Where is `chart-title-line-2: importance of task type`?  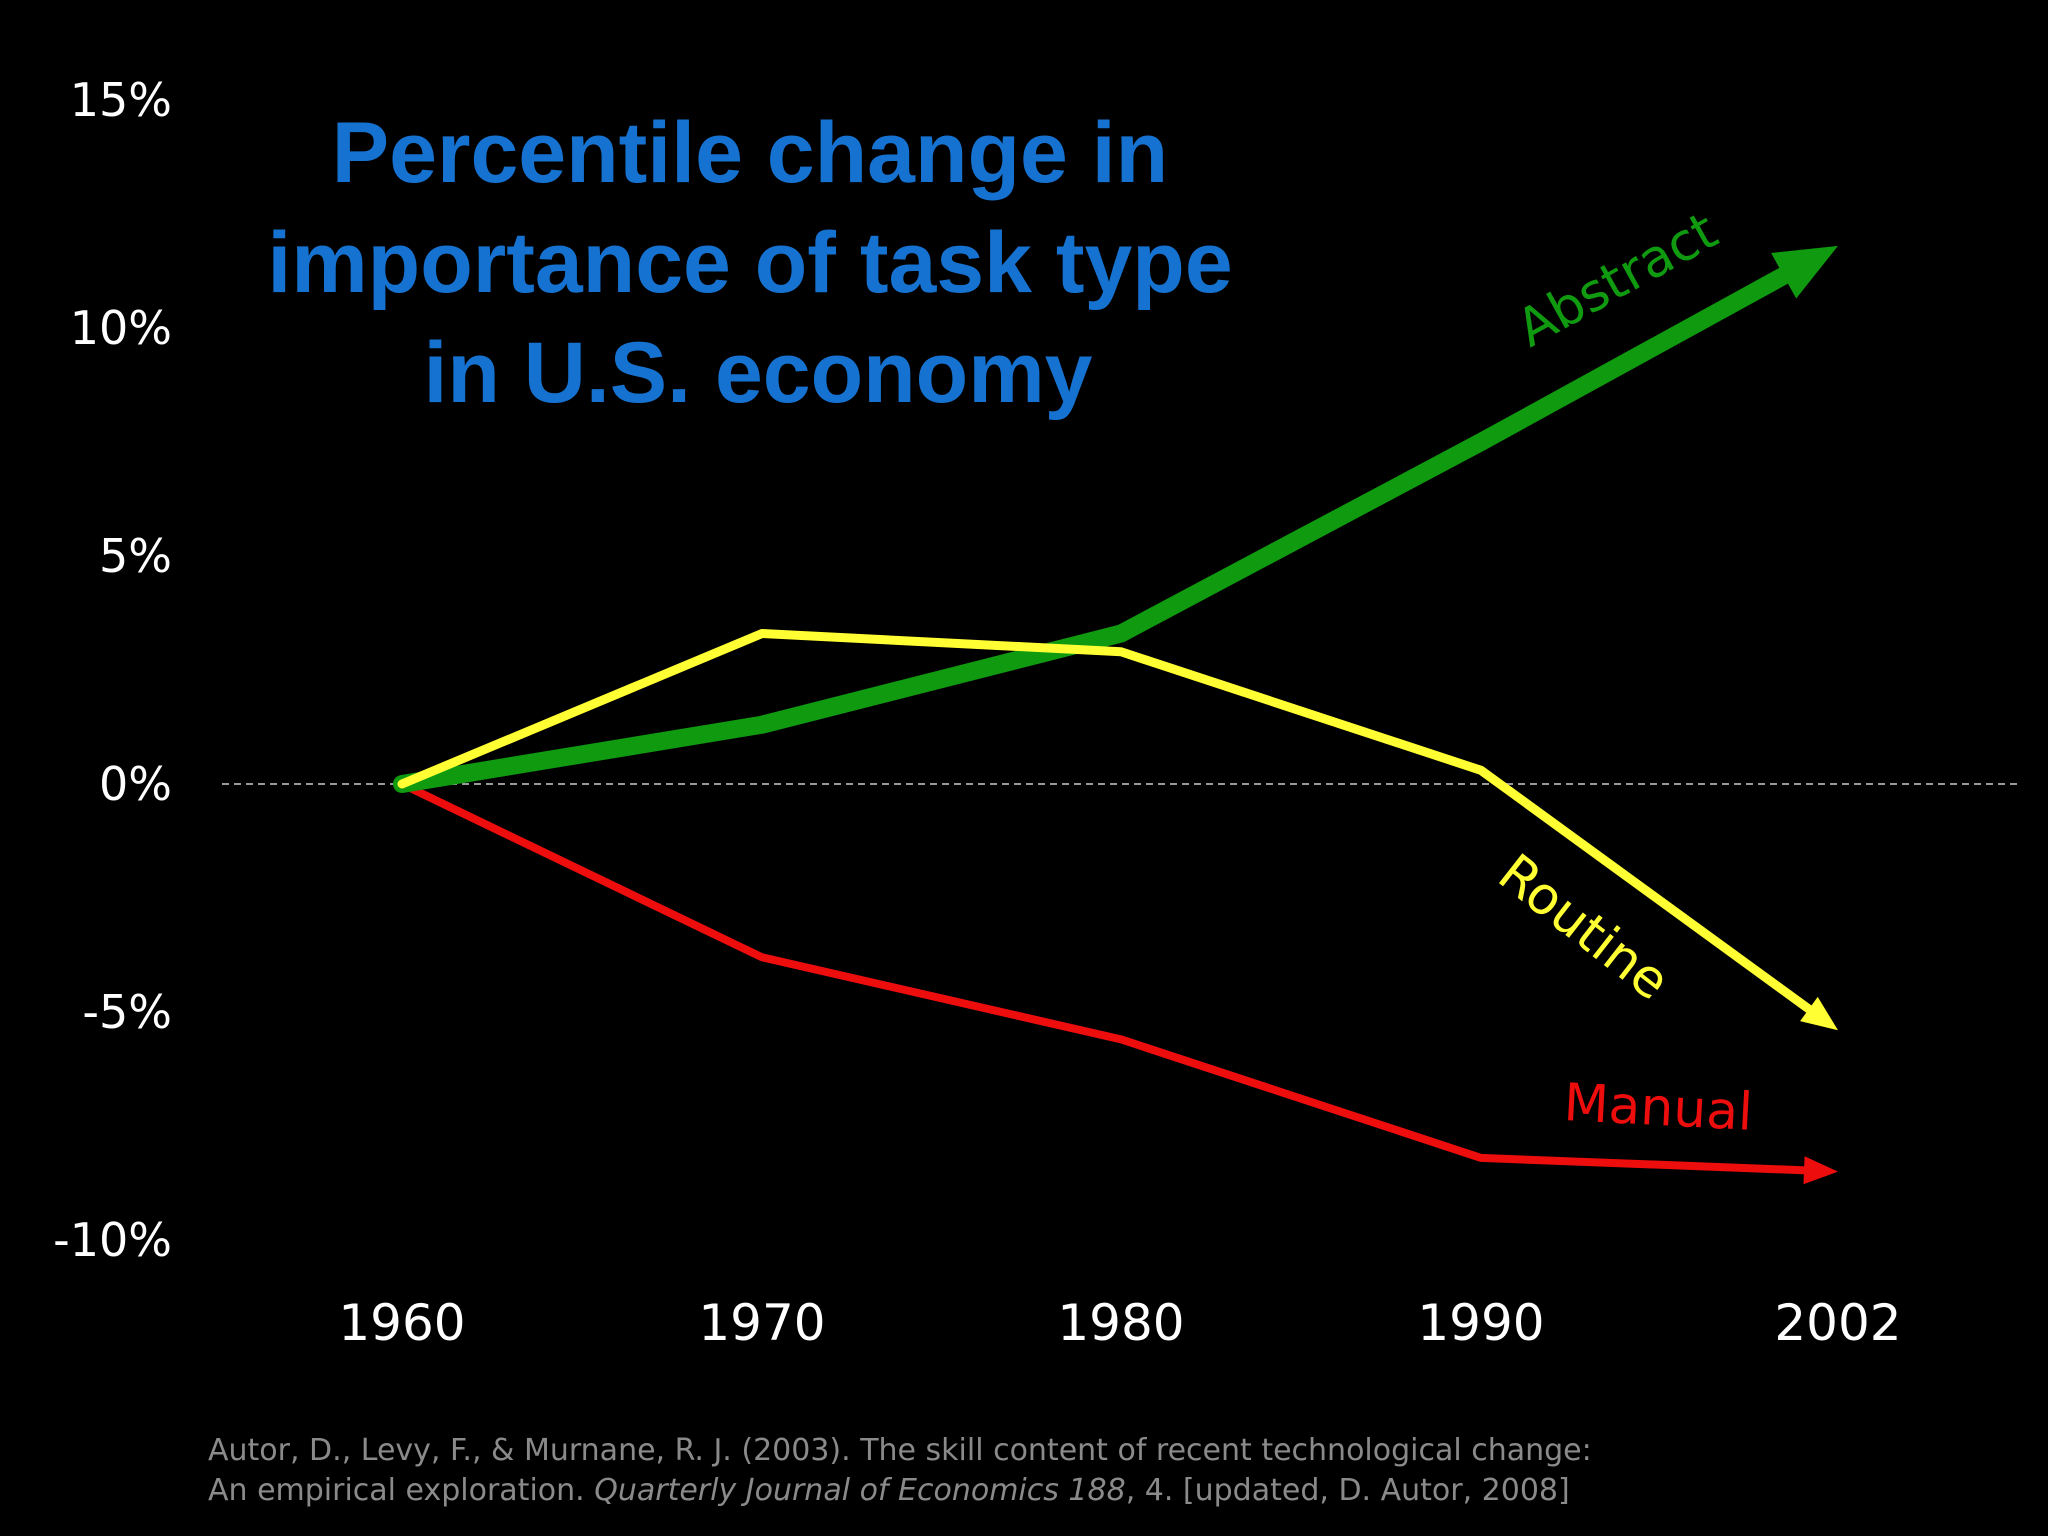 chart-title-line-2: importance of task type is located at coordinates (749, 263).